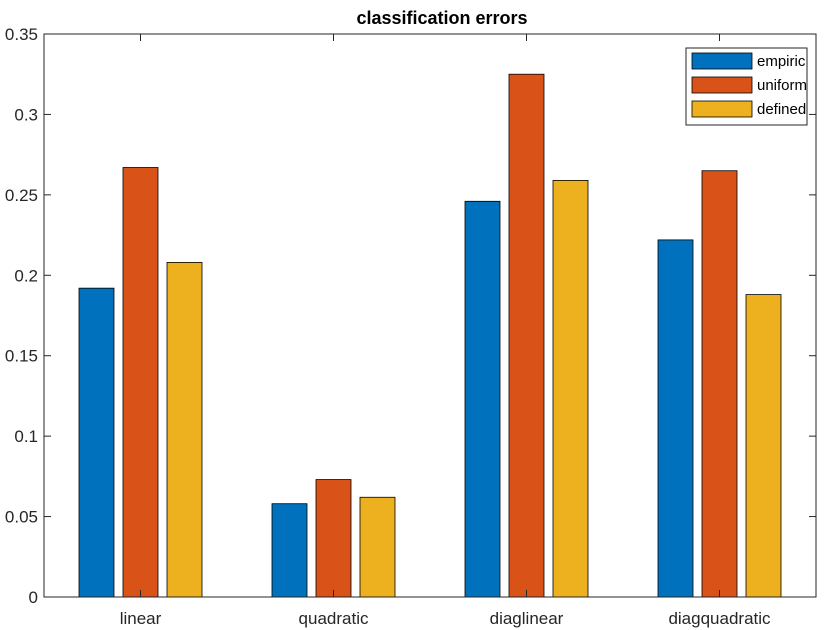 The image size is (840, 630). What do you see at coordinates (526, 335) in the screenshot?
I see `bar-uniform-diaglinear` at bounding box center [526, 335].